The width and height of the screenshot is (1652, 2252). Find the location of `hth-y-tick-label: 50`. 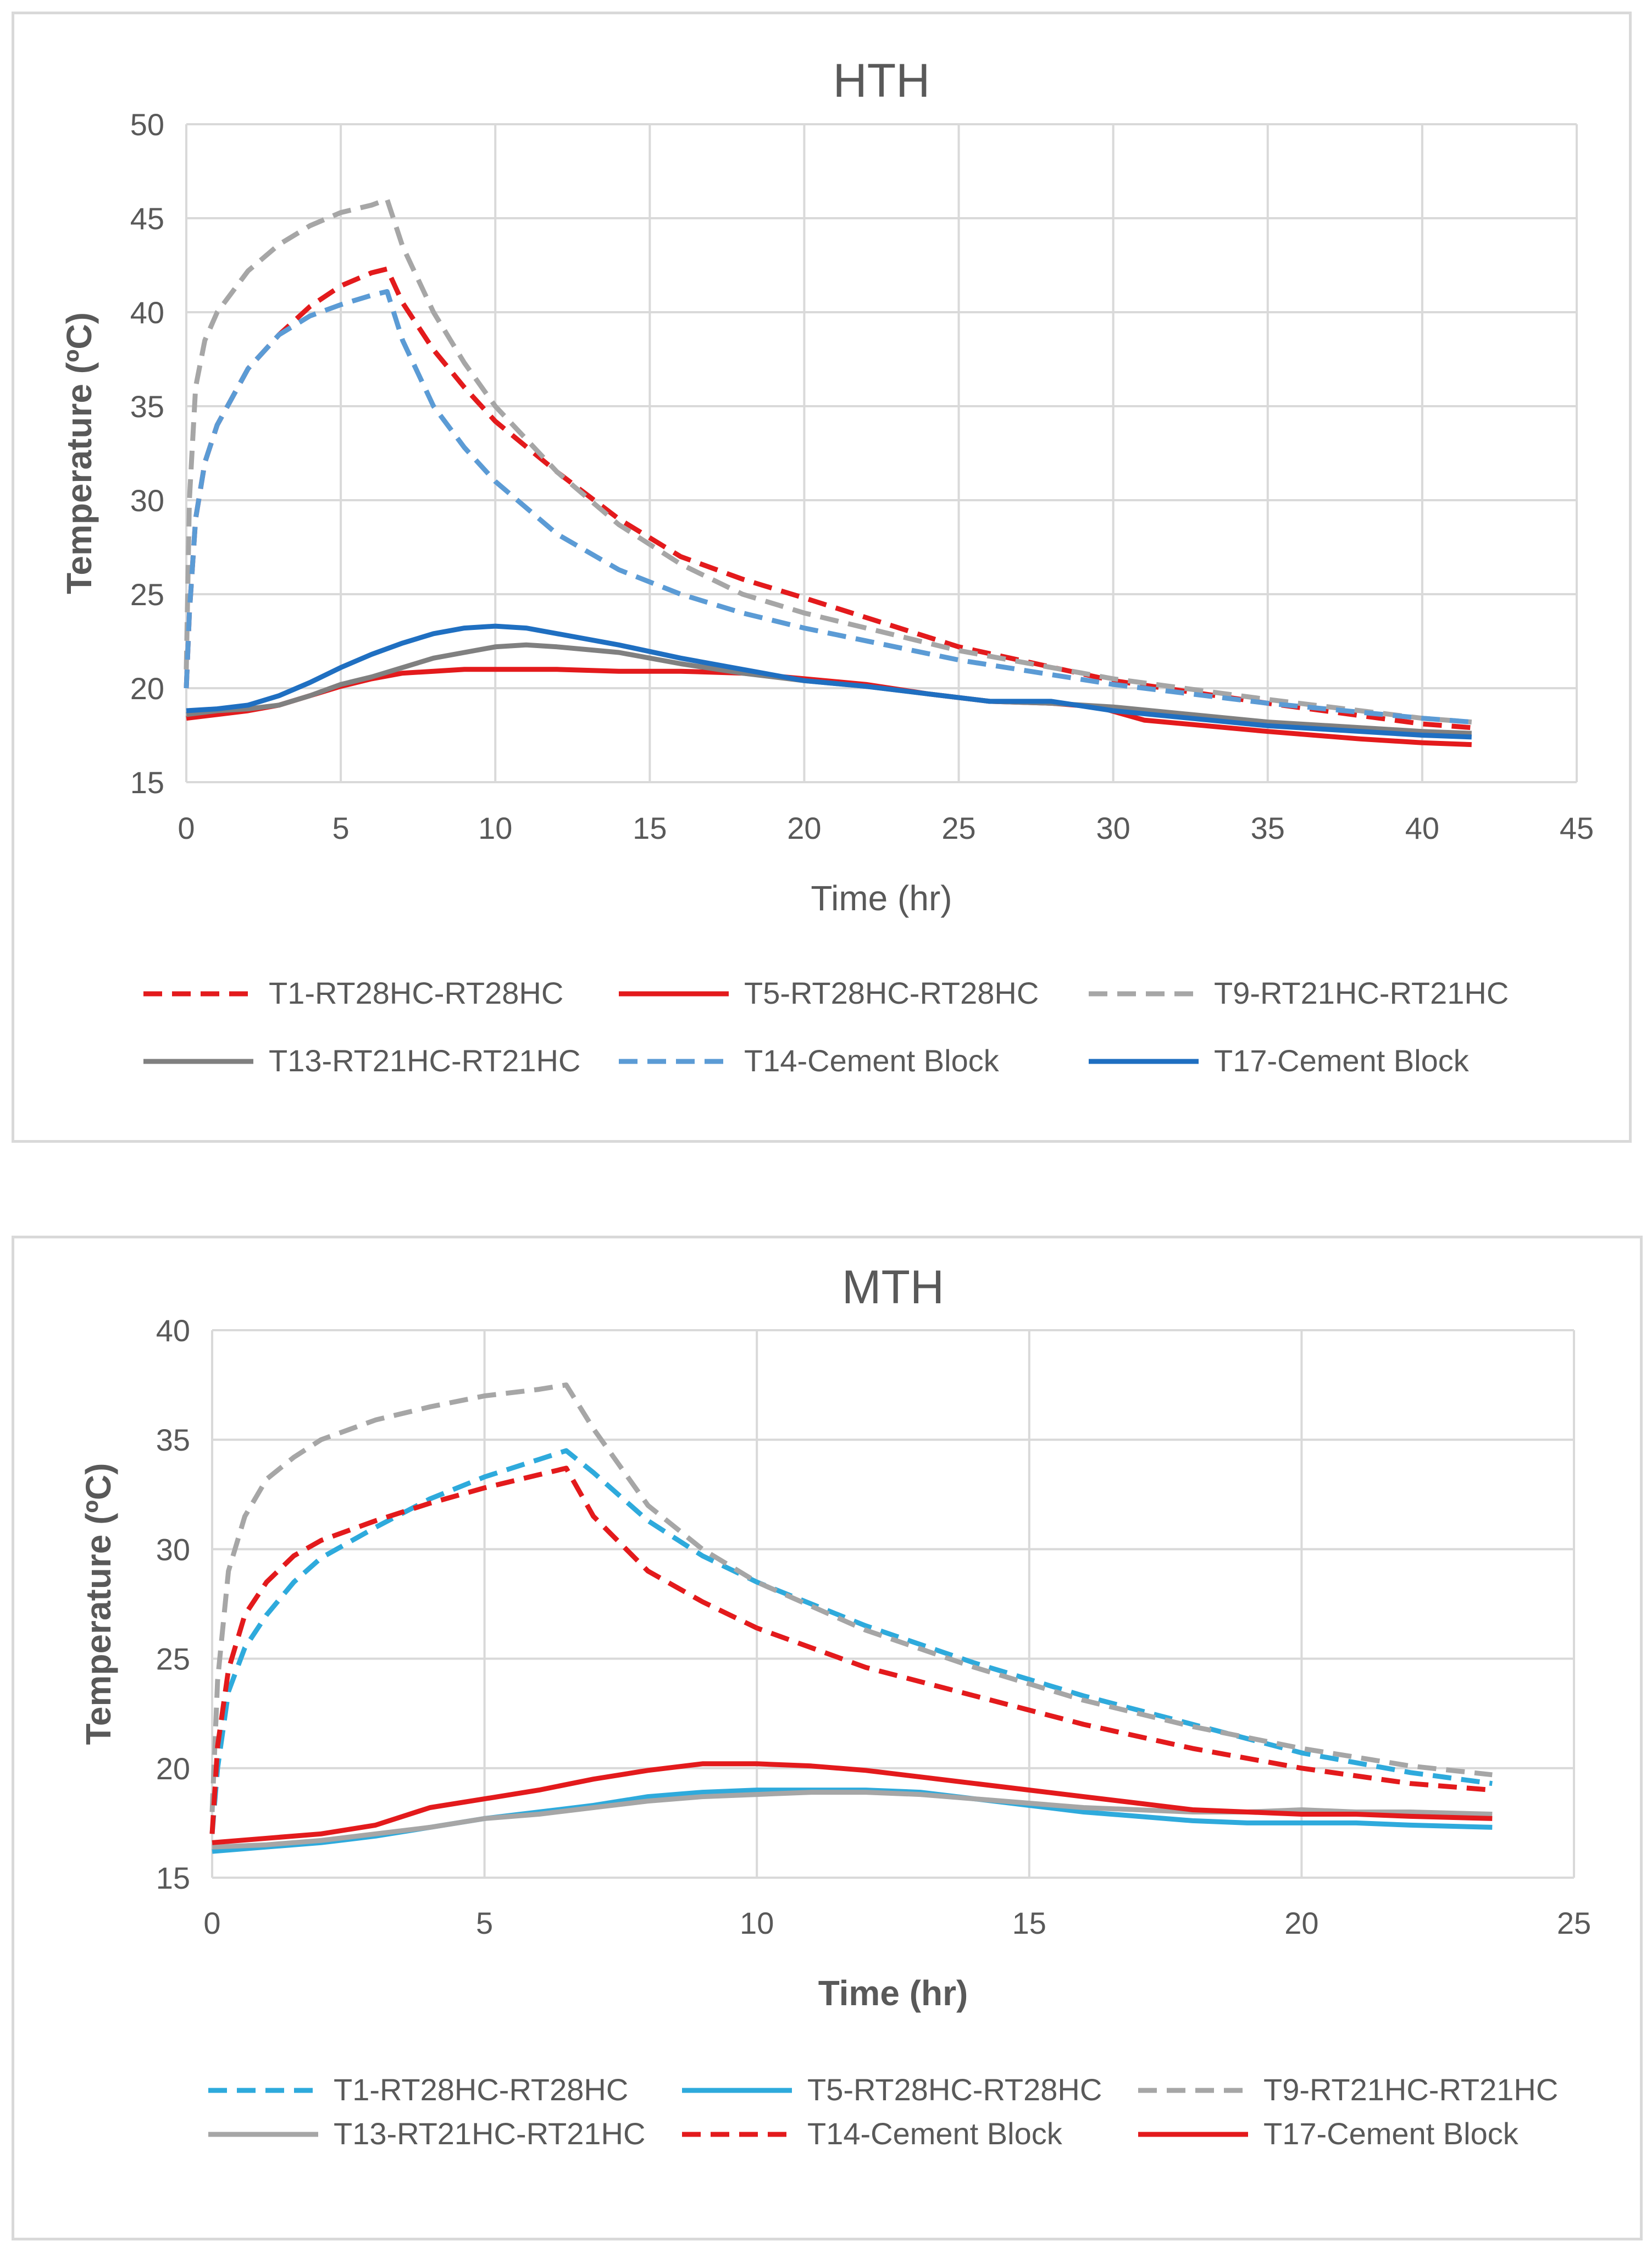

hth-y-tick-label: 50 is located at coordinates (147, 125).